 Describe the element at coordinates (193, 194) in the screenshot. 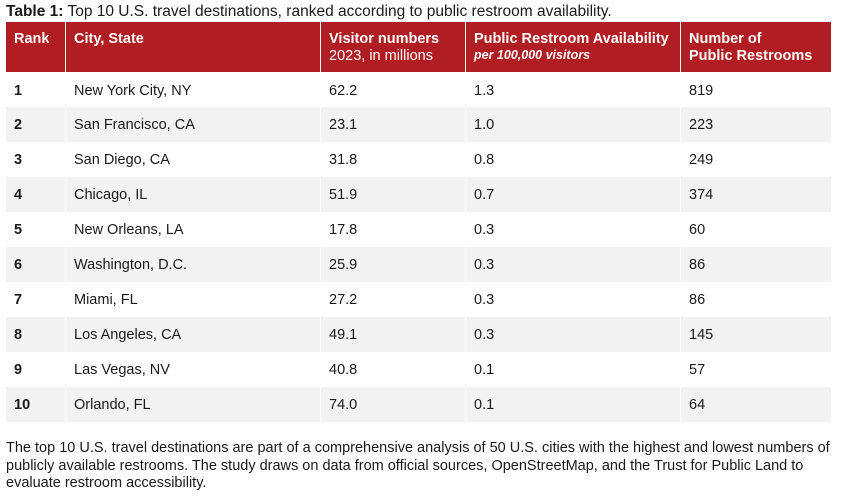

I see `city-cell: Chicago, IL` at that location.